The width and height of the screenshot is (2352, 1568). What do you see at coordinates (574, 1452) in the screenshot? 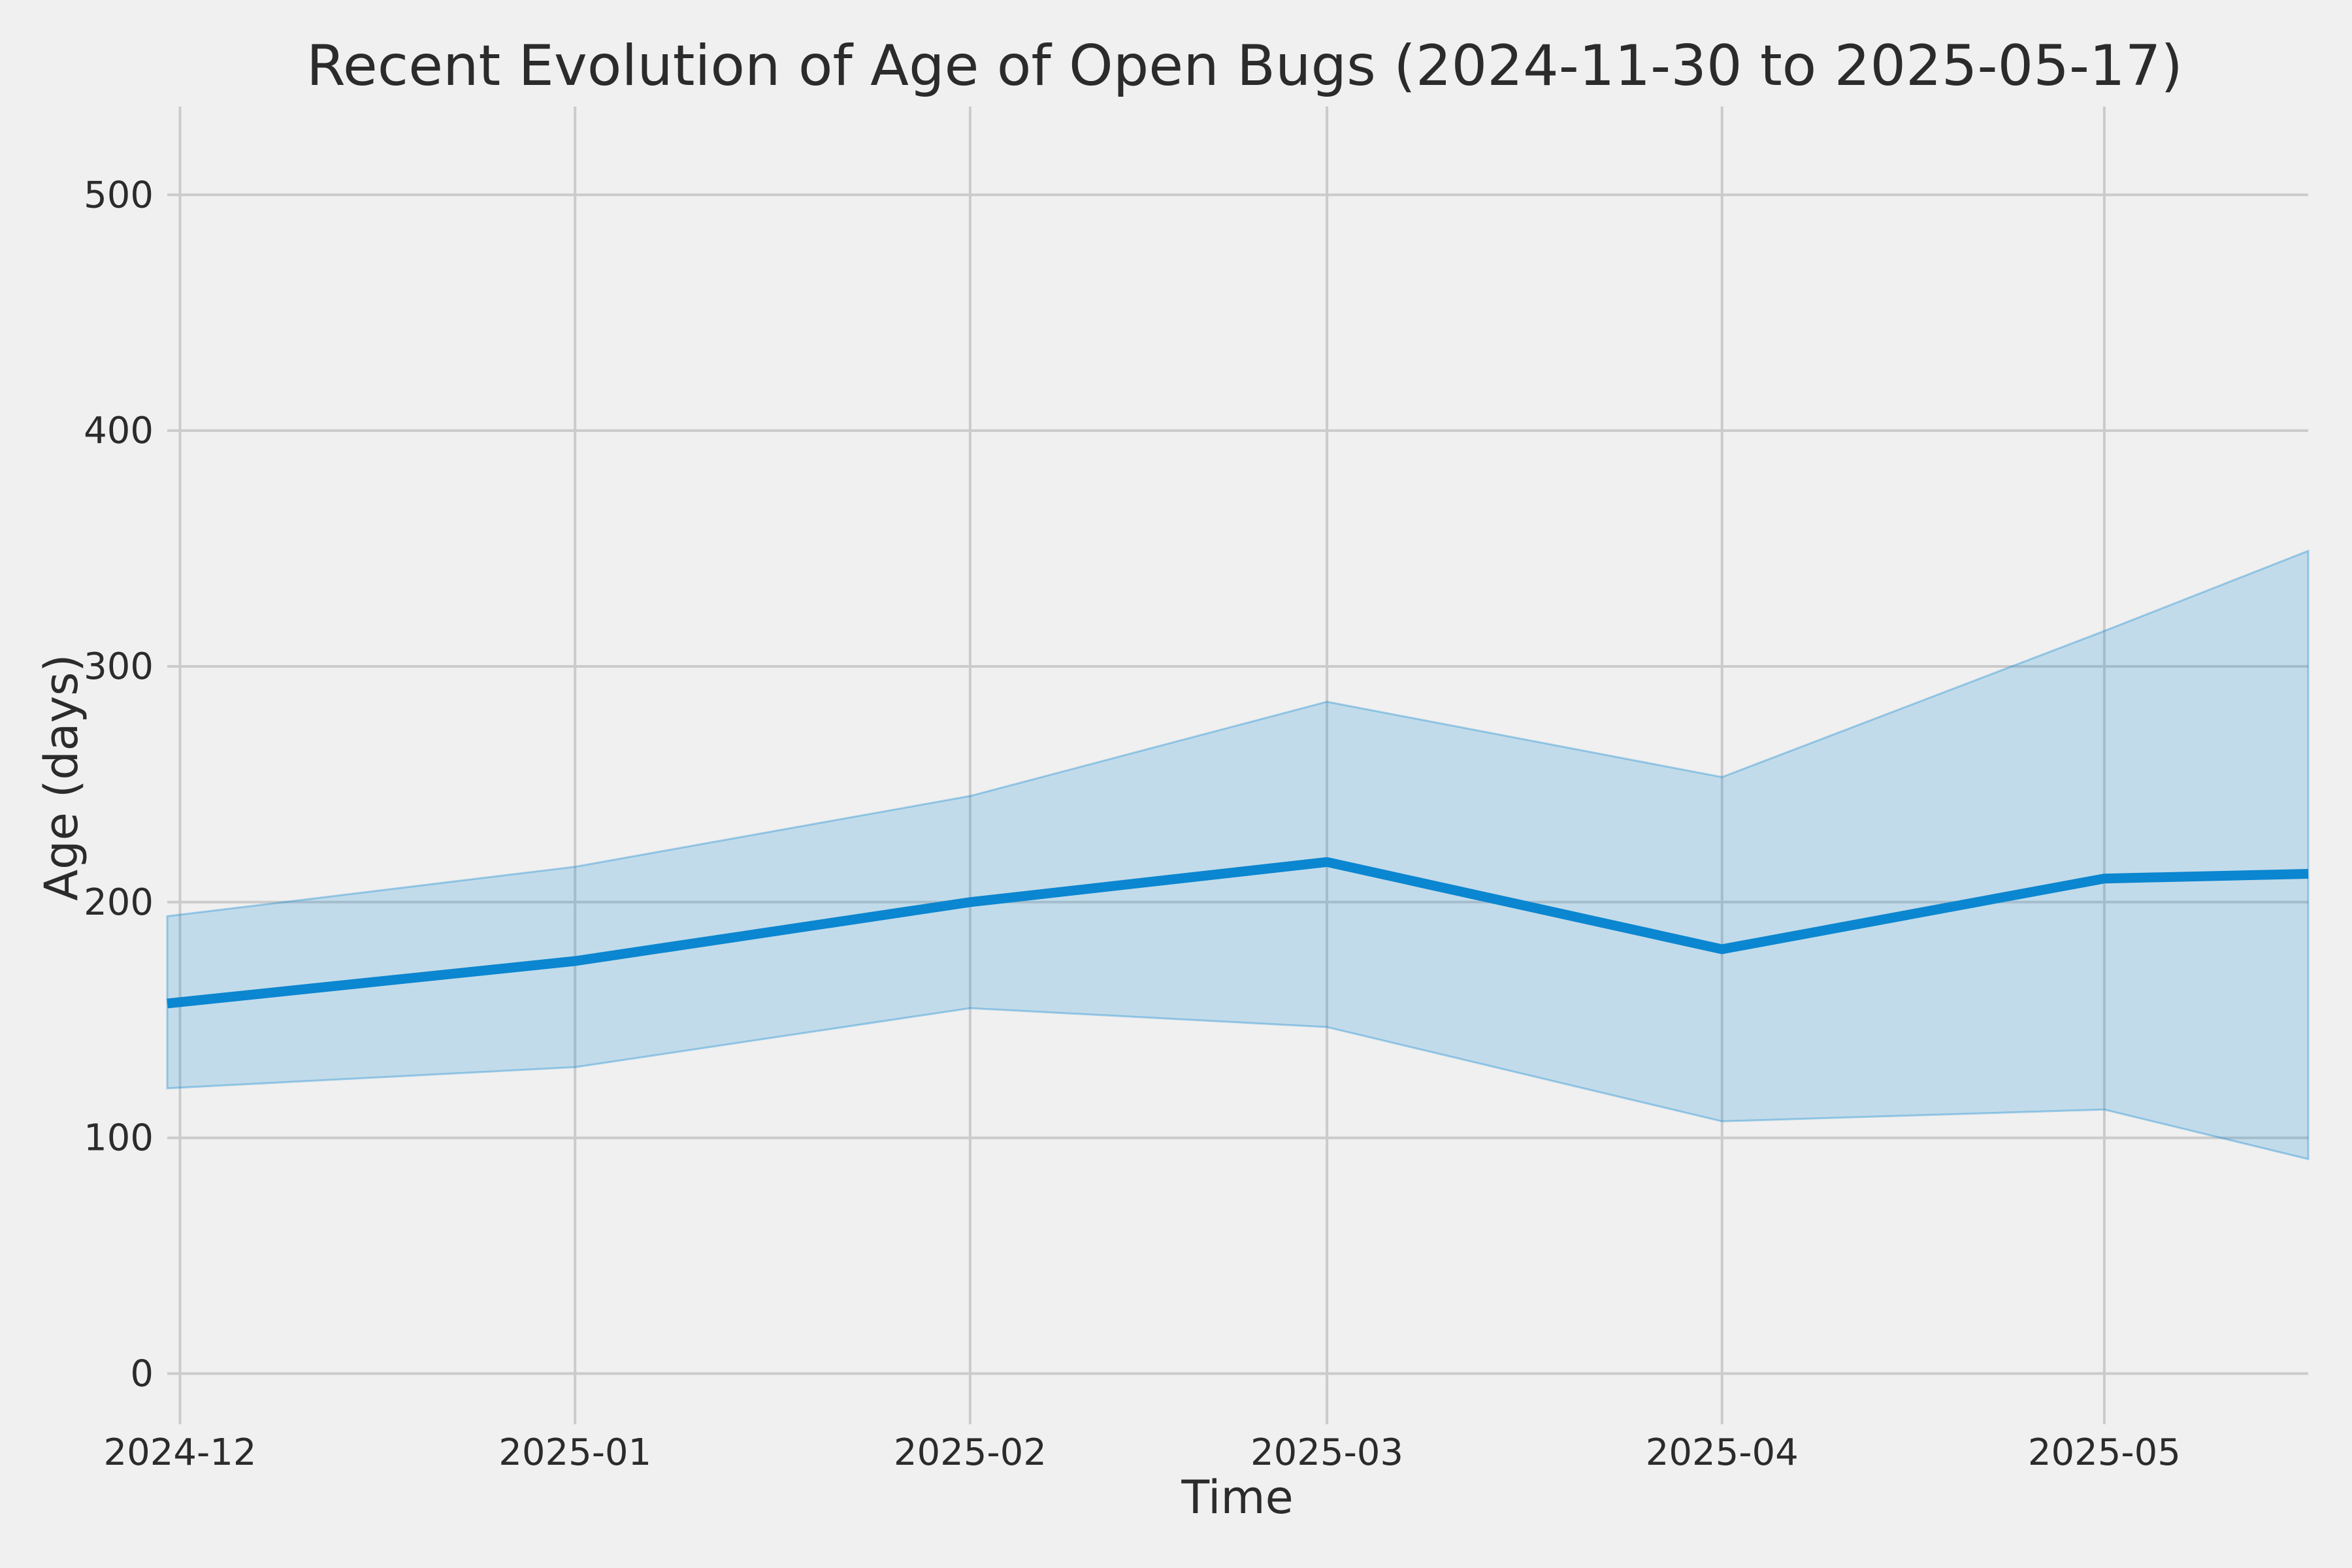
I see `x-tick-label: 2025-01` at bounding box center [574, 1452].